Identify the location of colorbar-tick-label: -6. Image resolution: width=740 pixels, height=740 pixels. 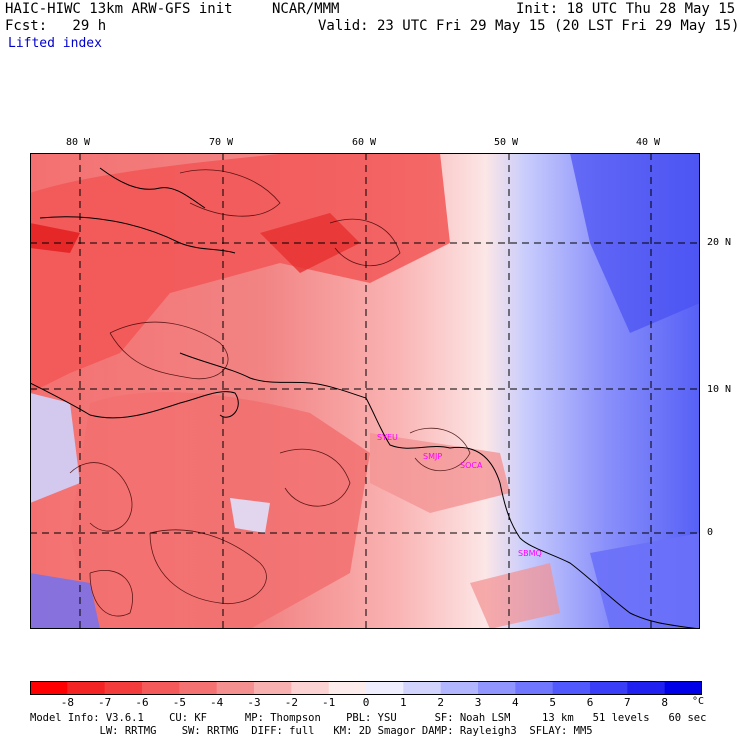
(142, 702).